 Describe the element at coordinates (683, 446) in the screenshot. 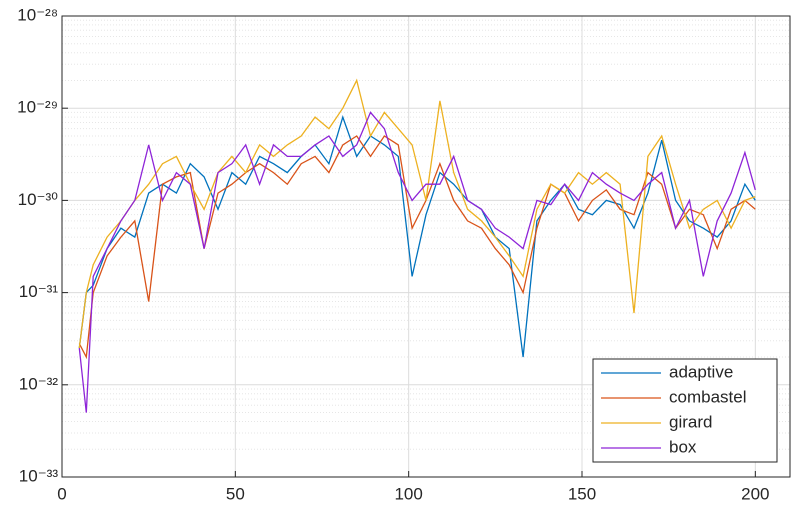

I see `legend-label: box` at that location.